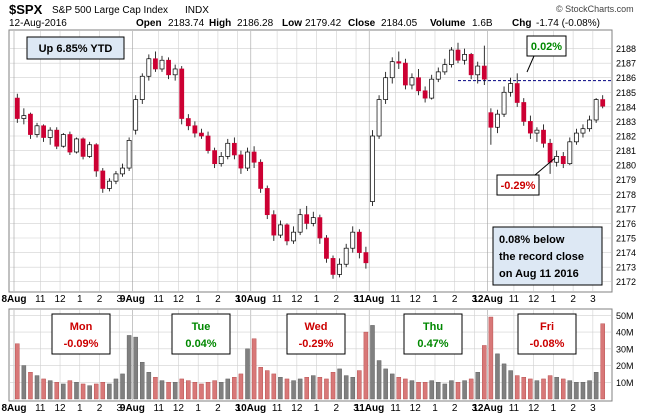 The width and height of the screenshot is (650, 420). Describe the element at coordinates (626, 78) in the screenshot. I see `price-tick-label: 2186` at that location.